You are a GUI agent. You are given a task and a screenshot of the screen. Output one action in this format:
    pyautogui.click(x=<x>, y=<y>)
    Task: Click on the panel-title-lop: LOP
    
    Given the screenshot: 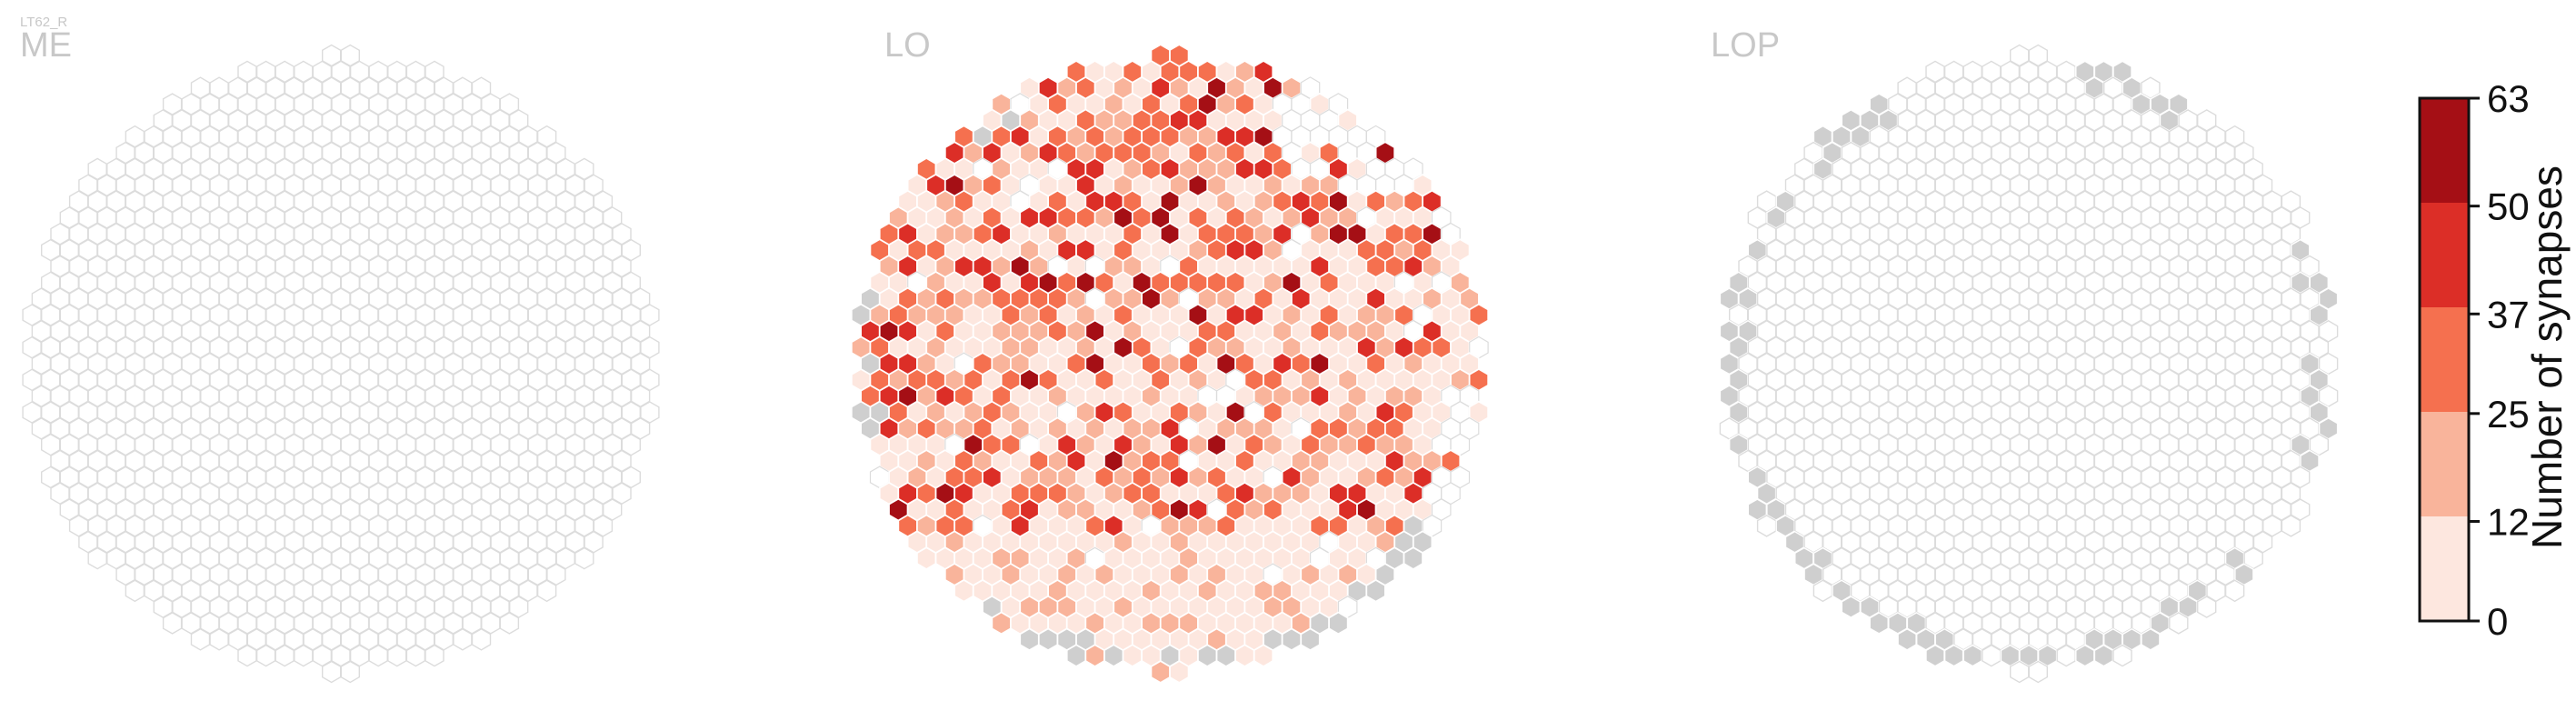 What is the action you would take?
    pyautogui.click(x=1745, y=45)
    